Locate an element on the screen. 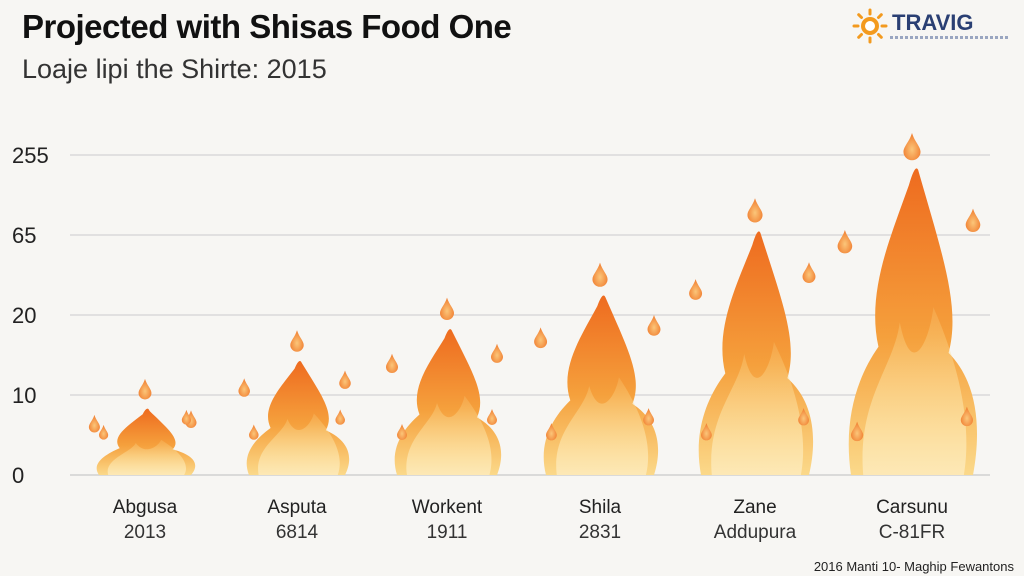 Image resolution: width=1024 pixels, height=576 pixels. x-category-label: Shila is located at coordinates (600, 507).